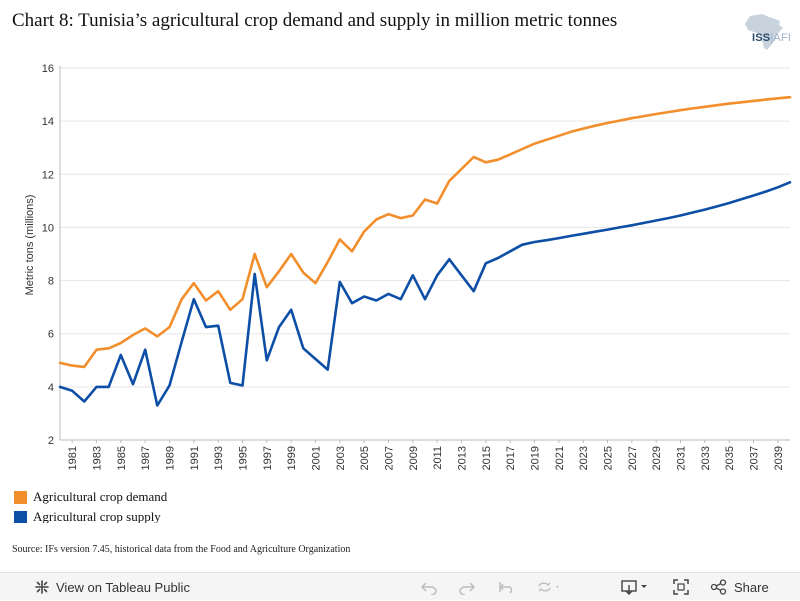  Describe the element at coordinates (511, 458) in the screenshot. I see `x-tick-label: 2017` at that location.